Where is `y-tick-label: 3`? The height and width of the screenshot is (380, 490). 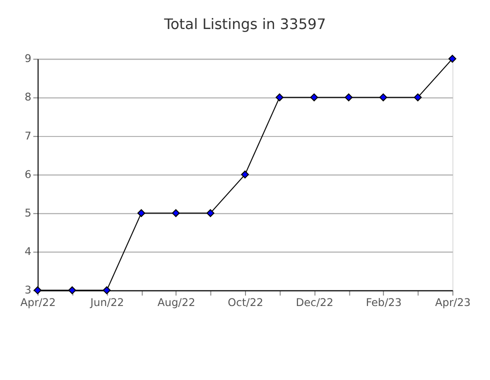 y-tick-label: 3 is located at coordinates (28, 290).